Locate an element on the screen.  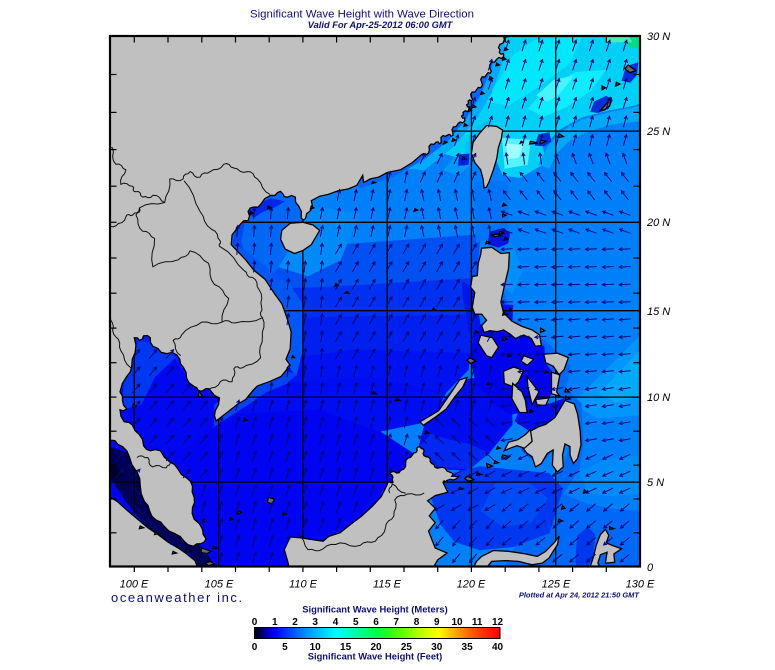
svg-text: 11 is located at coordinates (477, 622).